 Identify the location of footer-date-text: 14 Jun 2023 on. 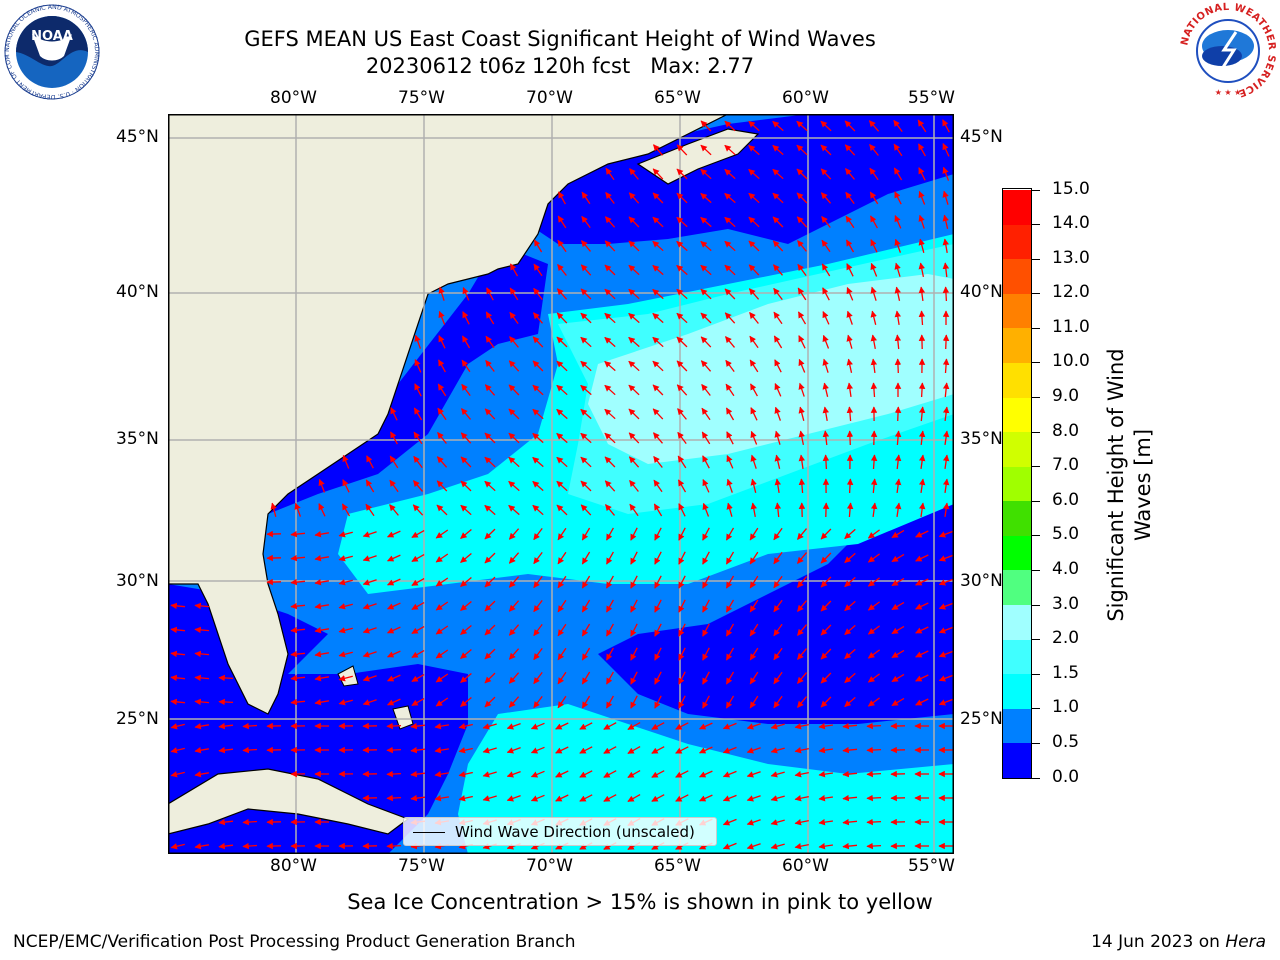
(1158, 942).